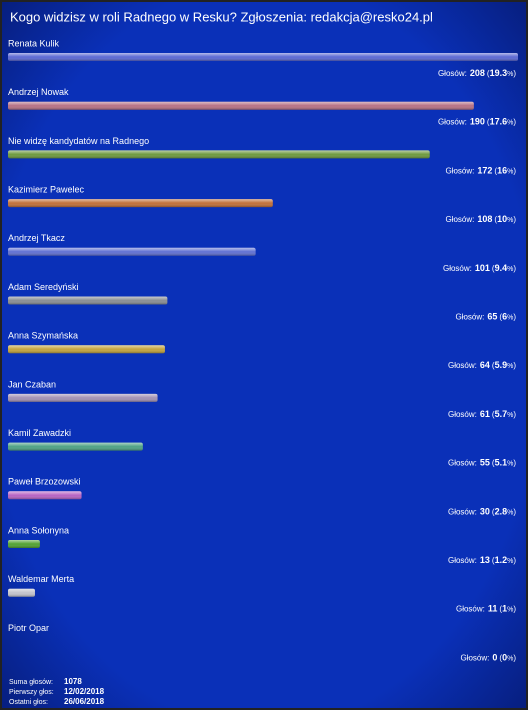 Image resolution: width=532 pixels, height=712 pixels. I want to click on votes: 108, so click(484, 219).